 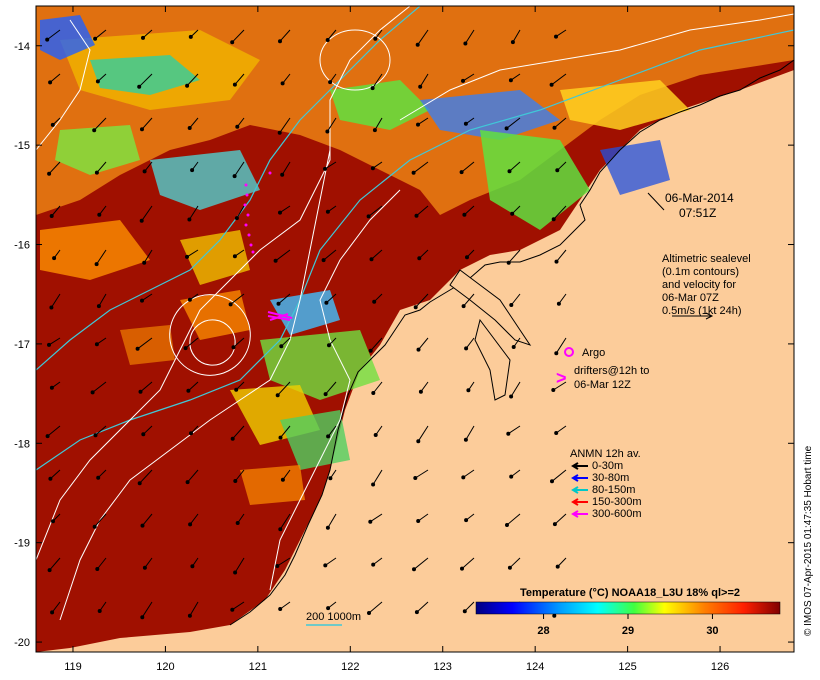 I want to click on lat-tick-label: -14, so click(x=22, y=47).